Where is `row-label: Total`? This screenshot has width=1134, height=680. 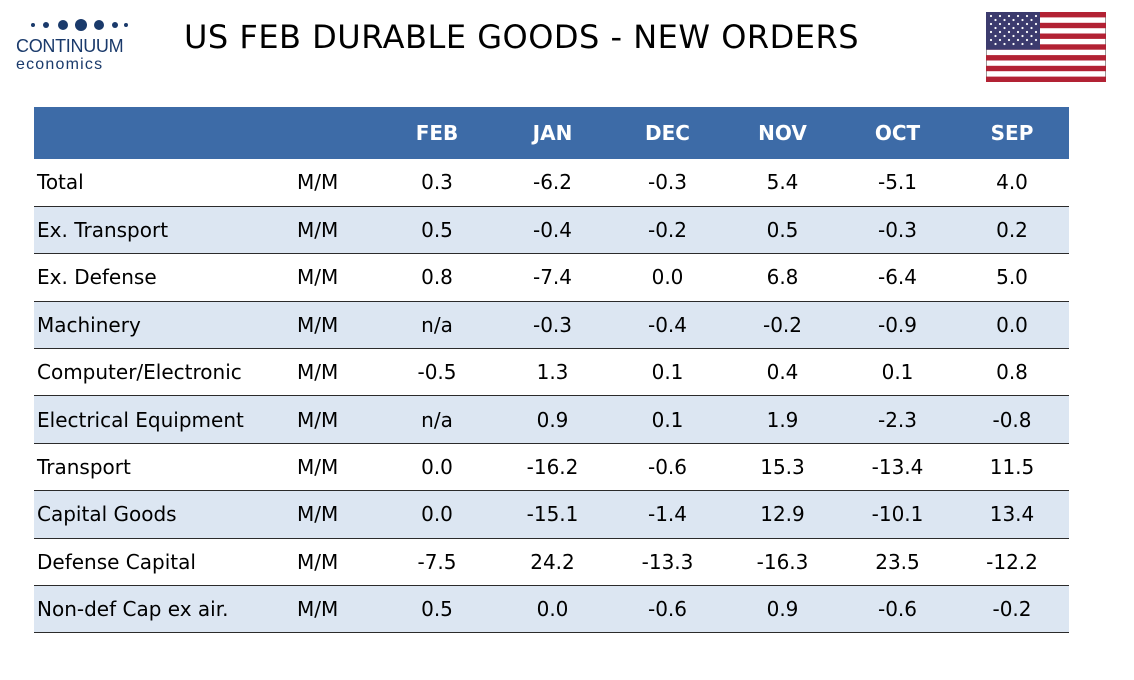
row-label: Total is located at coordinates (60, 182).